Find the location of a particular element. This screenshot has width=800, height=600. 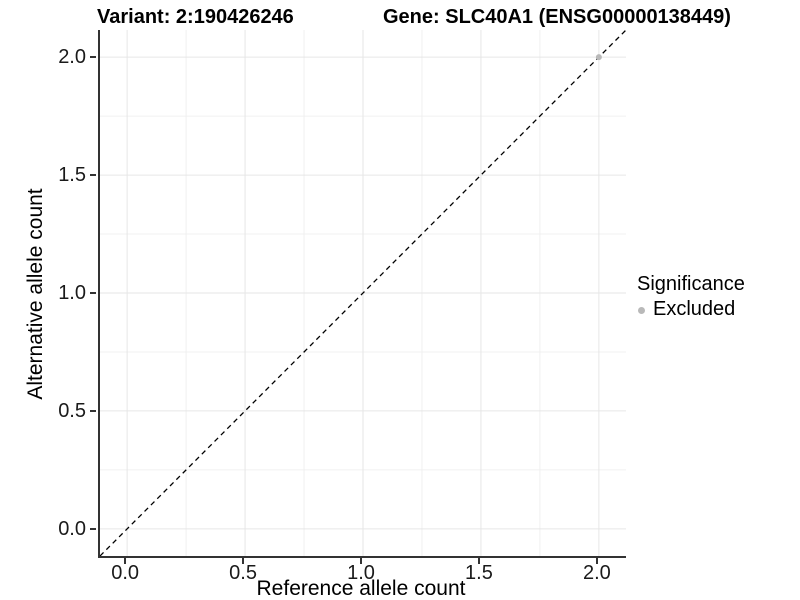

plot-title-gene: Gene: SLC40A1 (ENSG00000138449) is located at coordinates (557, 17).